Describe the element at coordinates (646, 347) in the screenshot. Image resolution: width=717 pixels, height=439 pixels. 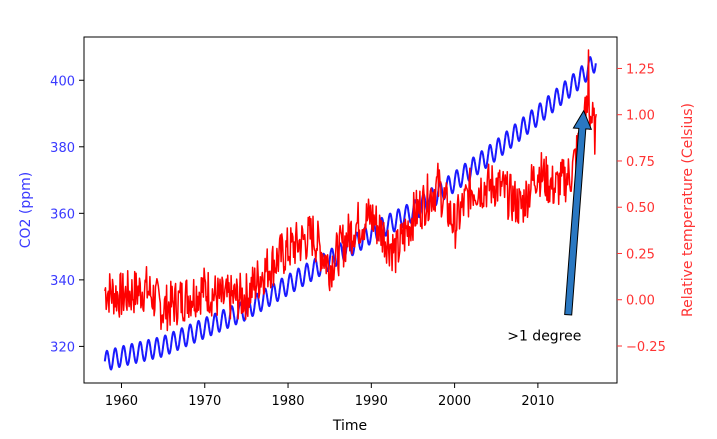
I see `temperature-tick-label: −0.25` at that location.